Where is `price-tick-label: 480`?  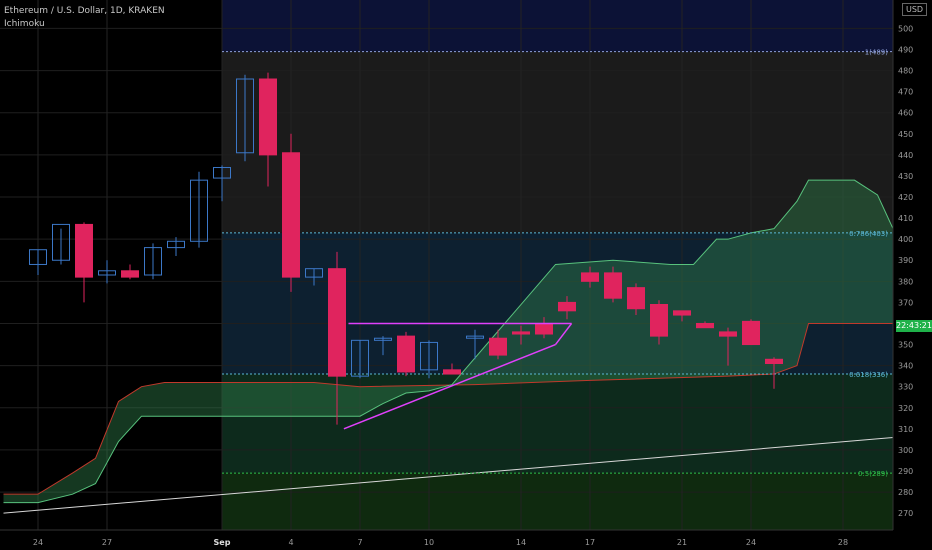
price-tick-label: 480 is located at coordinates (905, 71).